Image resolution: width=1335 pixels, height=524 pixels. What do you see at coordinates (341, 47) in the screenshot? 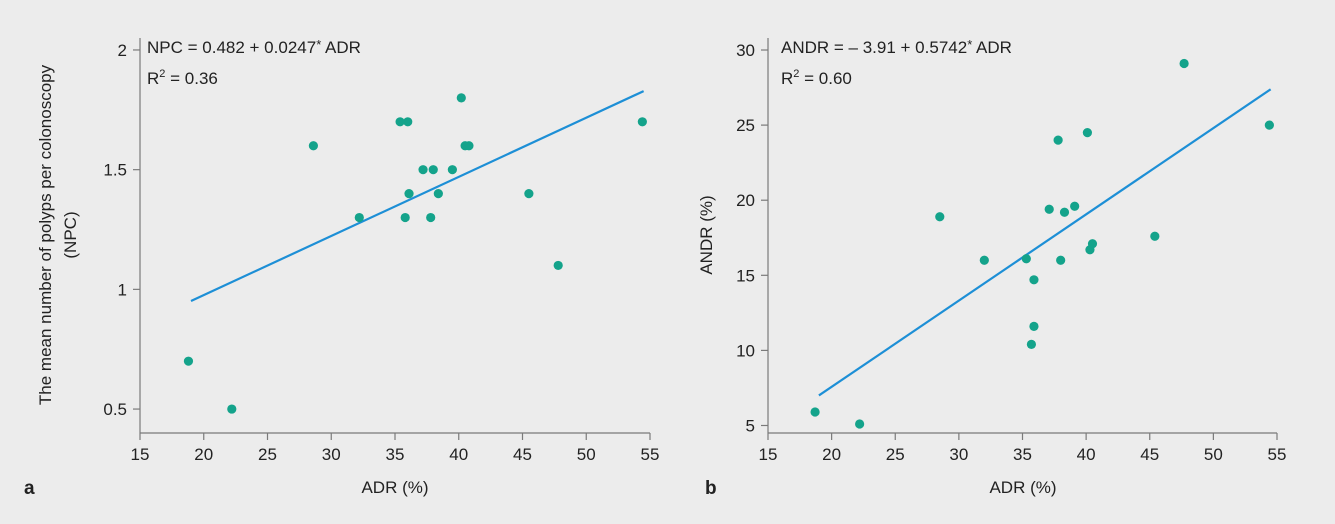
I see `panel-a-equation-tail: ADR` at bounding box center [341, 47].